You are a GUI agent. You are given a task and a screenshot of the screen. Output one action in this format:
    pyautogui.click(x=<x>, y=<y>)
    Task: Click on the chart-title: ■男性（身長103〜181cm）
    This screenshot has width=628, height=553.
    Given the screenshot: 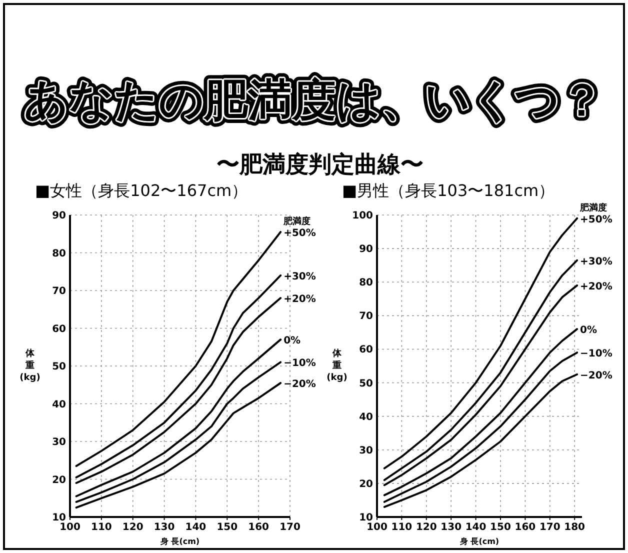 What is the action you would take?
    pyautogui.click(x=448, y=190)
    